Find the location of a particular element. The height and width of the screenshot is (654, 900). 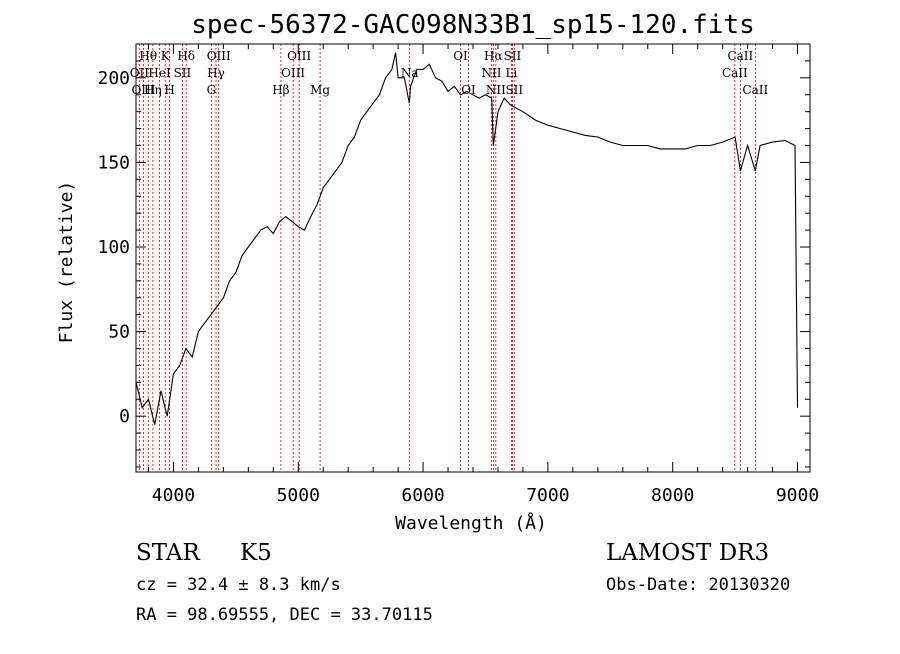

spectral-line-label: Hβ is located at coordinates (280, 90).